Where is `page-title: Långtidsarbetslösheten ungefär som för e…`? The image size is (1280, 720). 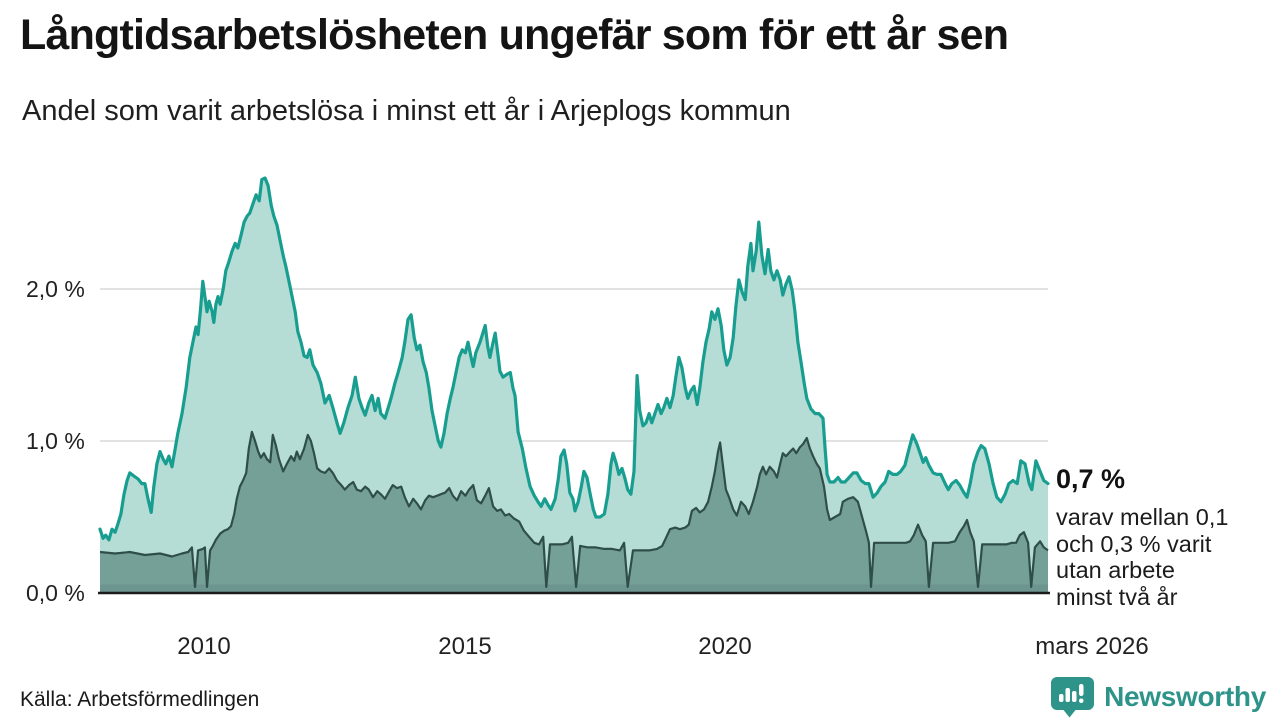 page-title: Långtidsarbetslösheten ungefär som för e… is located at coordinates (514, 35).